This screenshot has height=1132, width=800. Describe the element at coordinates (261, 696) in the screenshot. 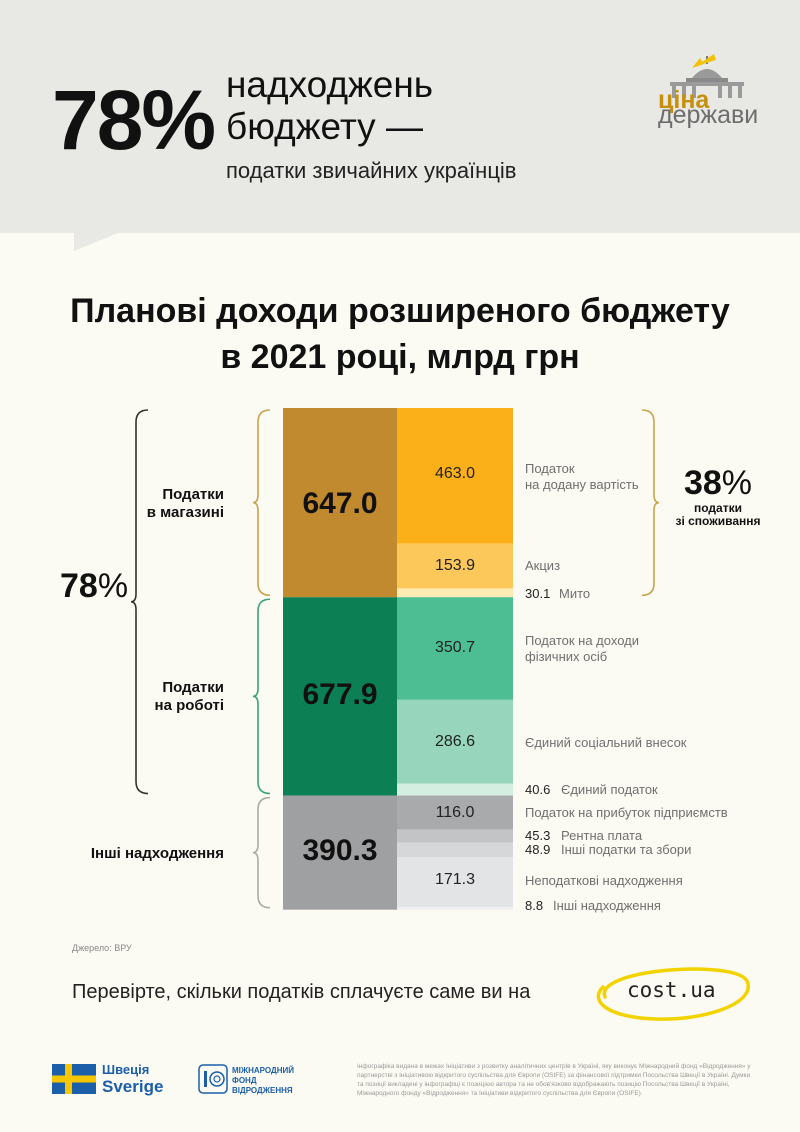

I see `work-brace` at that location.